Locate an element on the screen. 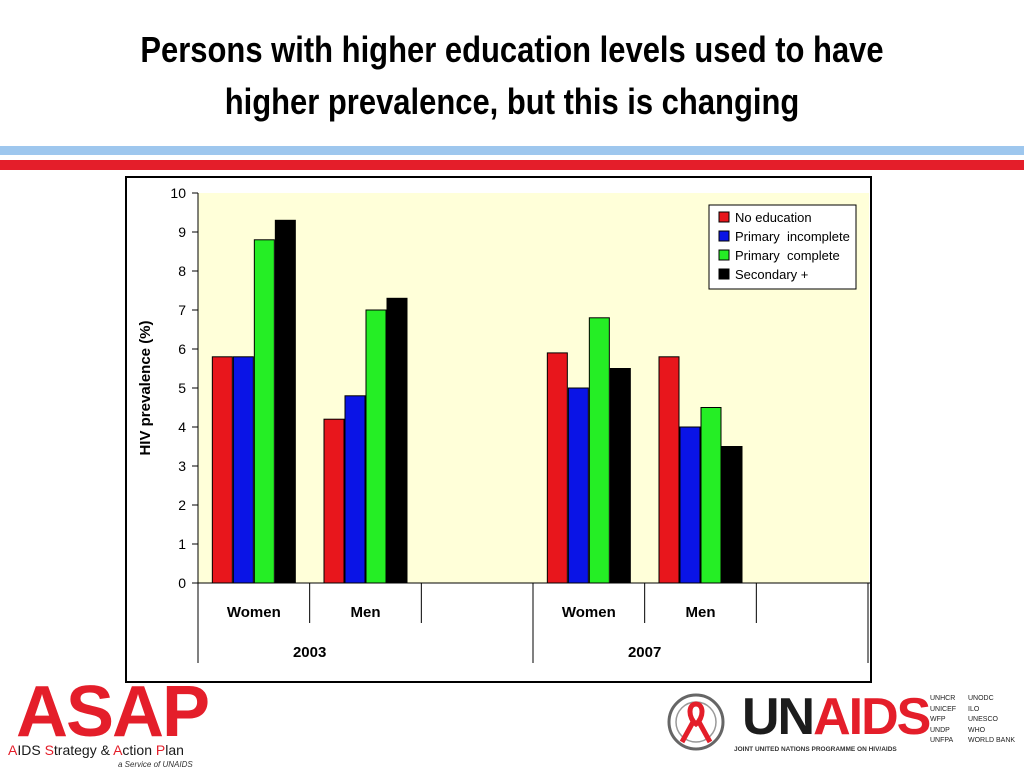  cosponsor-name: ILO is located at coordinates (974, 709).